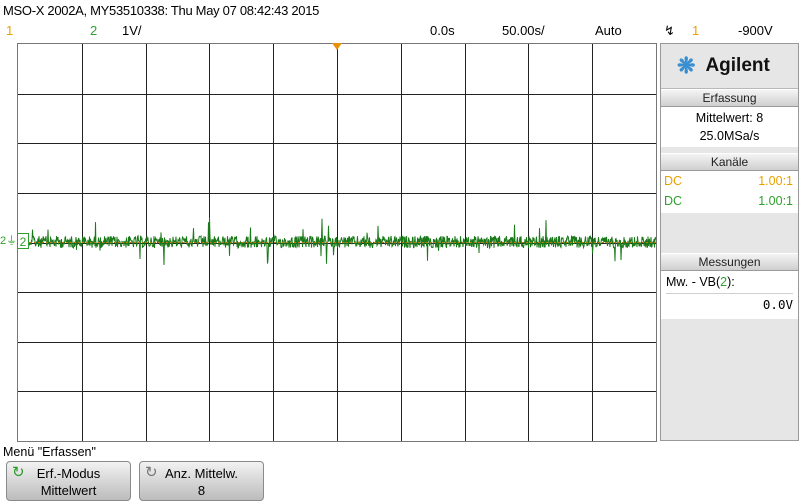  I want to click on softkey-label: Anz. Mittelw., so click(201, 473).